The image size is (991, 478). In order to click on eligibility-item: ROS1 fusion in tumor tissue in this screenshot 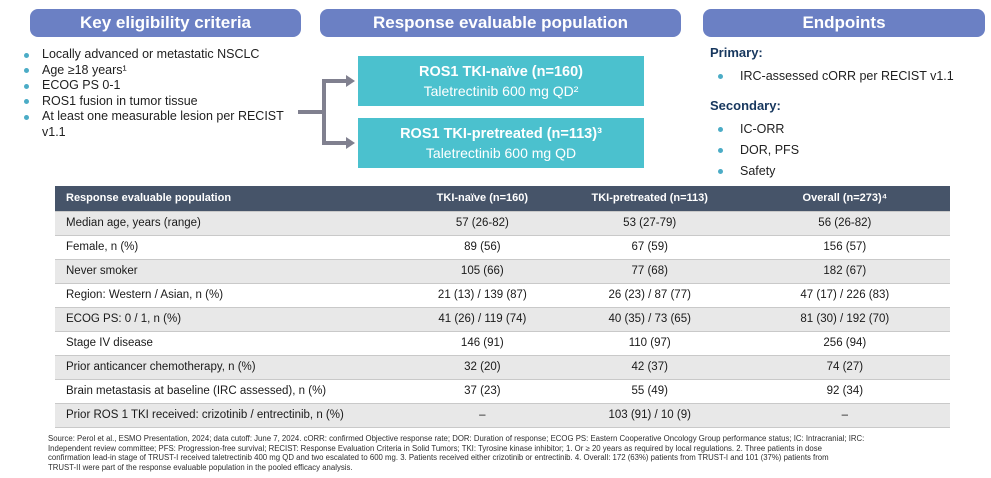, I will do `click(120, 100)`.